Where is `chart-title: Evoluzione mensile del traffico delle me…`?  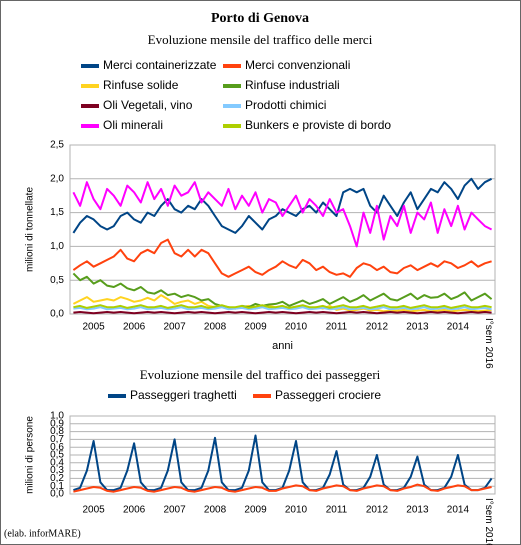
chart-title: Evoluzione mensile del traffico delle me… is located at coordinates (260, 39).